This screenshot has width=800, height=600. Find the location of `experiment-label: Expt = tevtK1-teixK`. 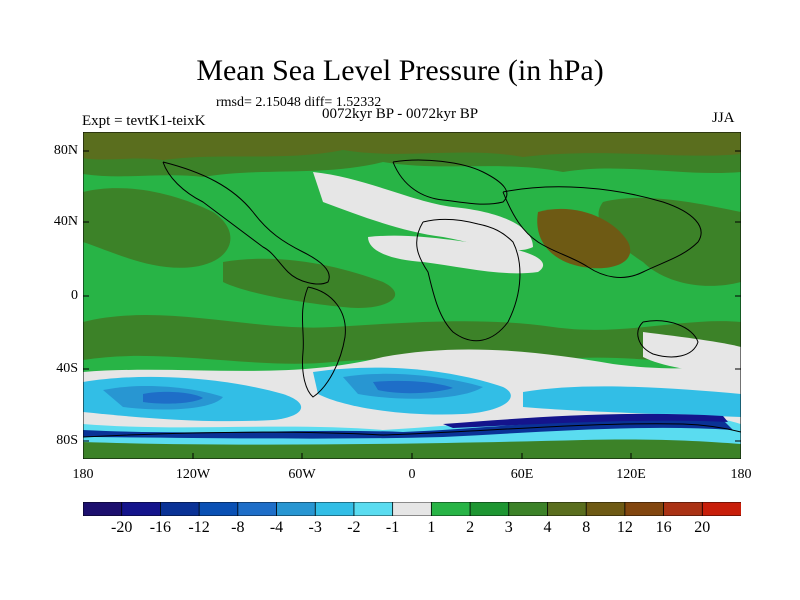

experiment-label: Expt = tevtK1-teixK is located at coordinates (144, 121).